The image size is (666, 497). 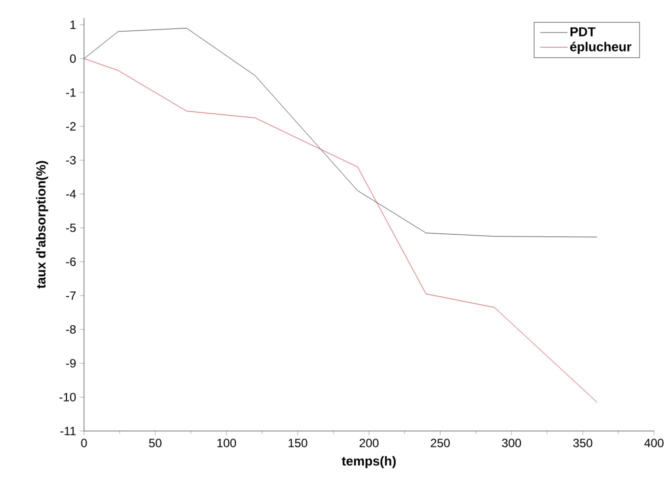 I want to click on x-tick-label: 150, so click(x=298, y=443).